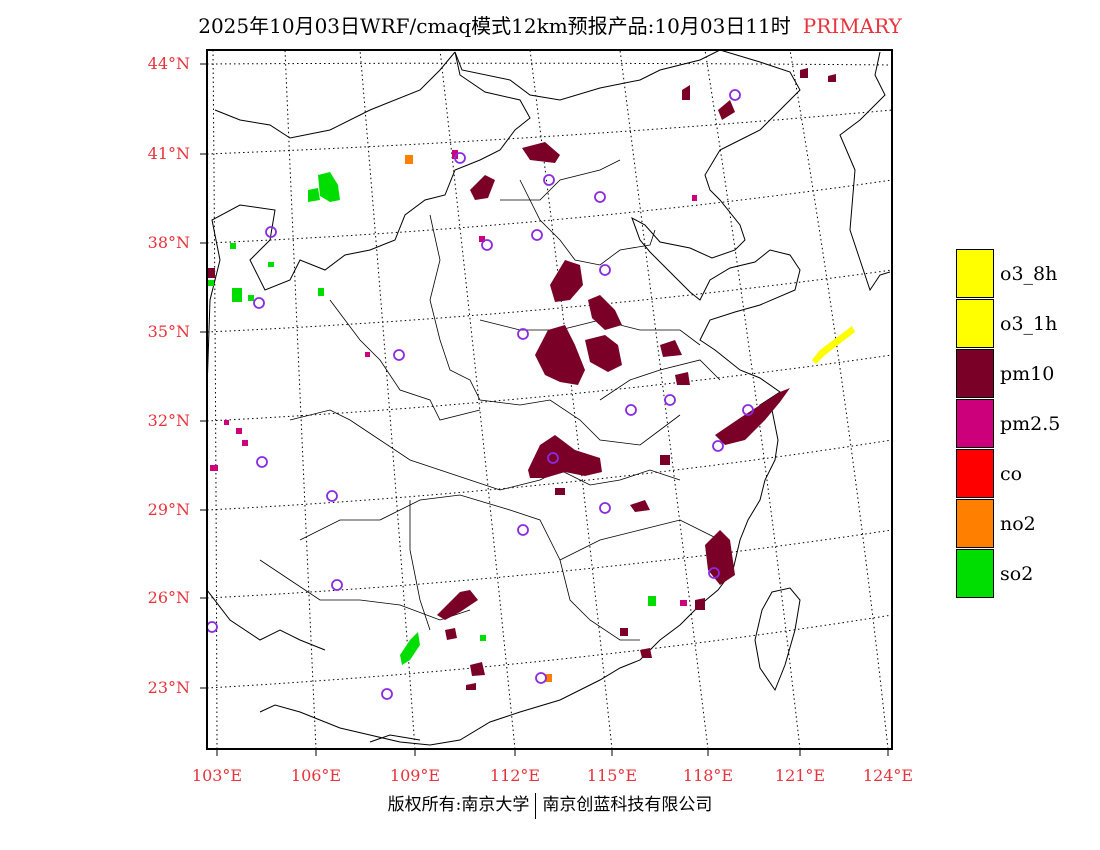 This screenshot has width=1100, height=850. Describe the element at coordinates (515, 775) in the screenshot. I see `lon-label: 112°E` at that location.